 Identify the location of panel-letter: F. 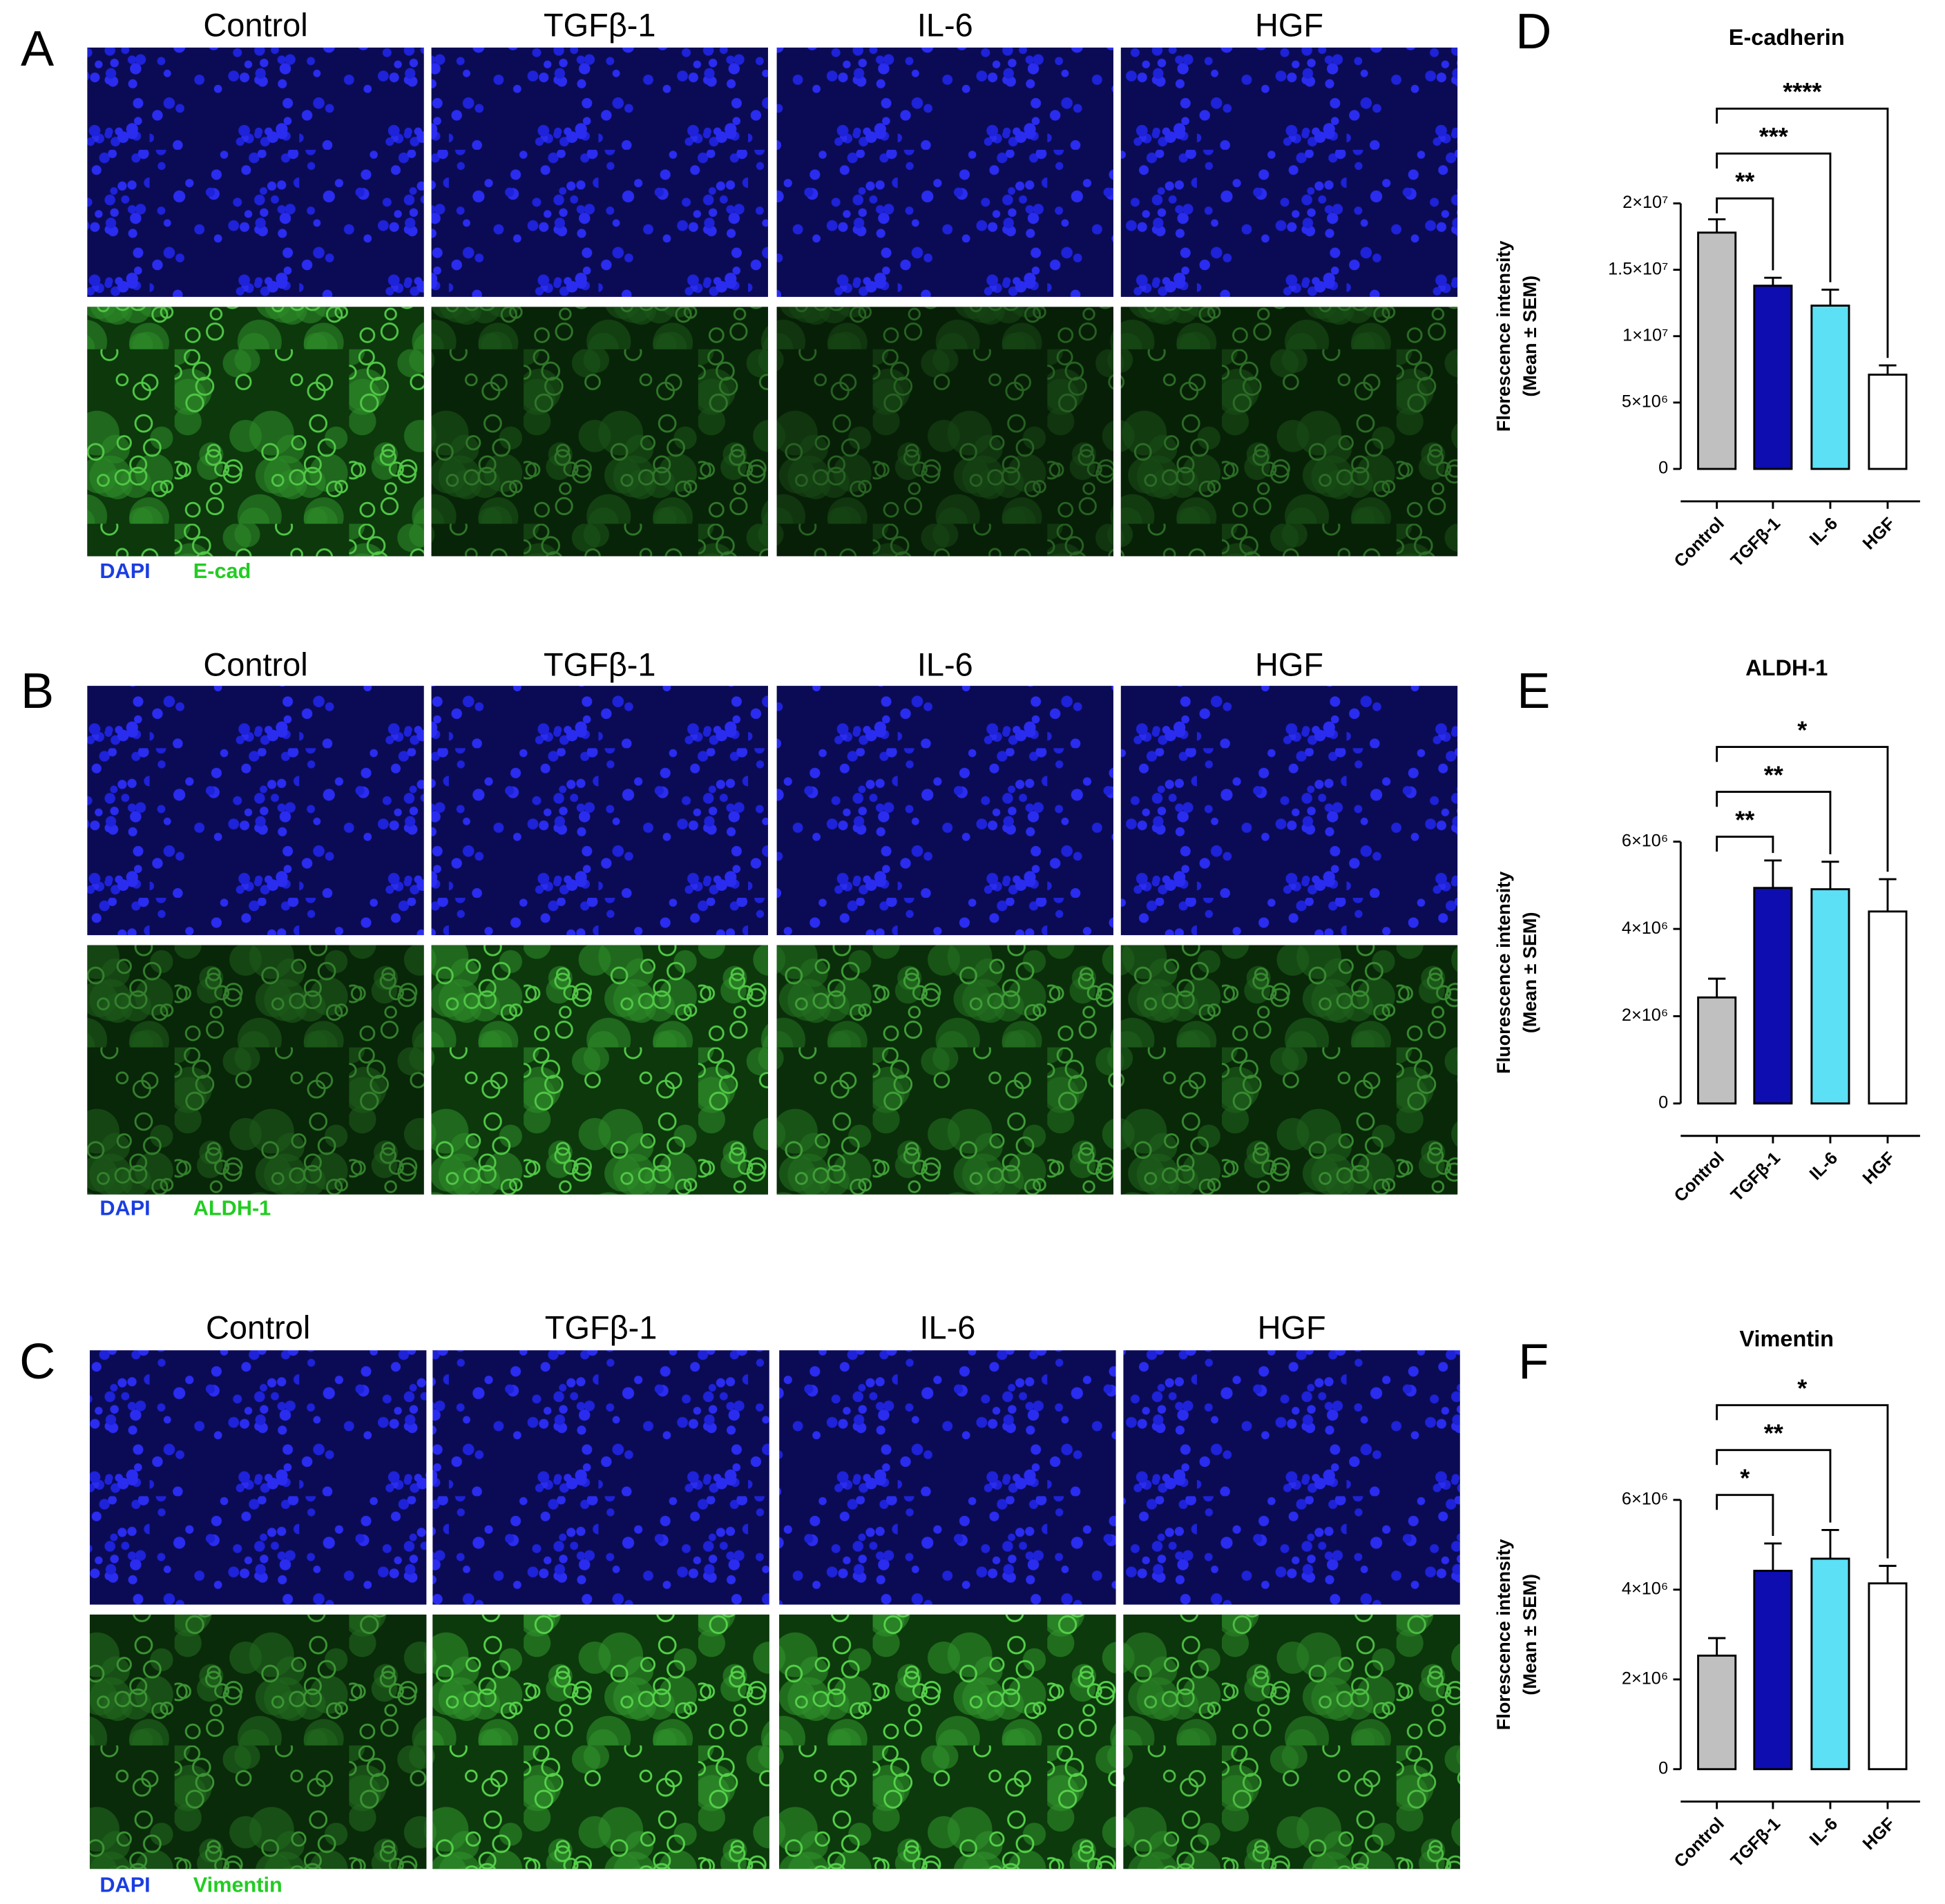
(1533, 1361).